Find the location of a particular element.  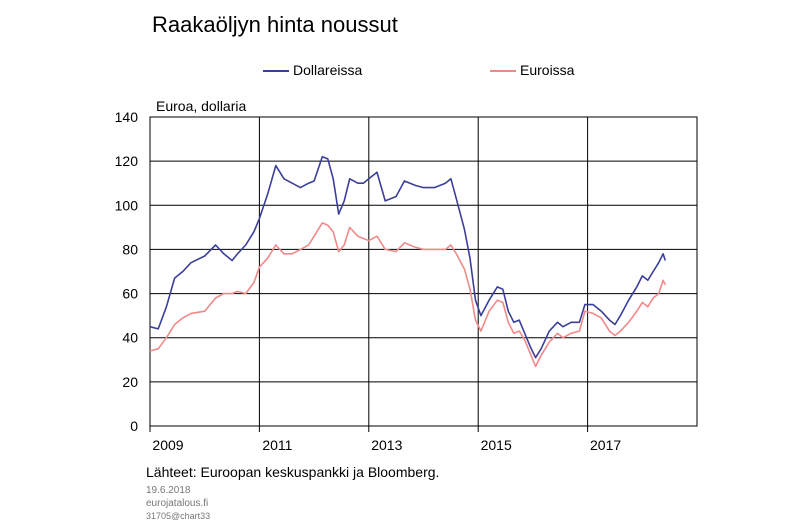

publish-date: 19.6.2018 is located at coordinates (168, 490).